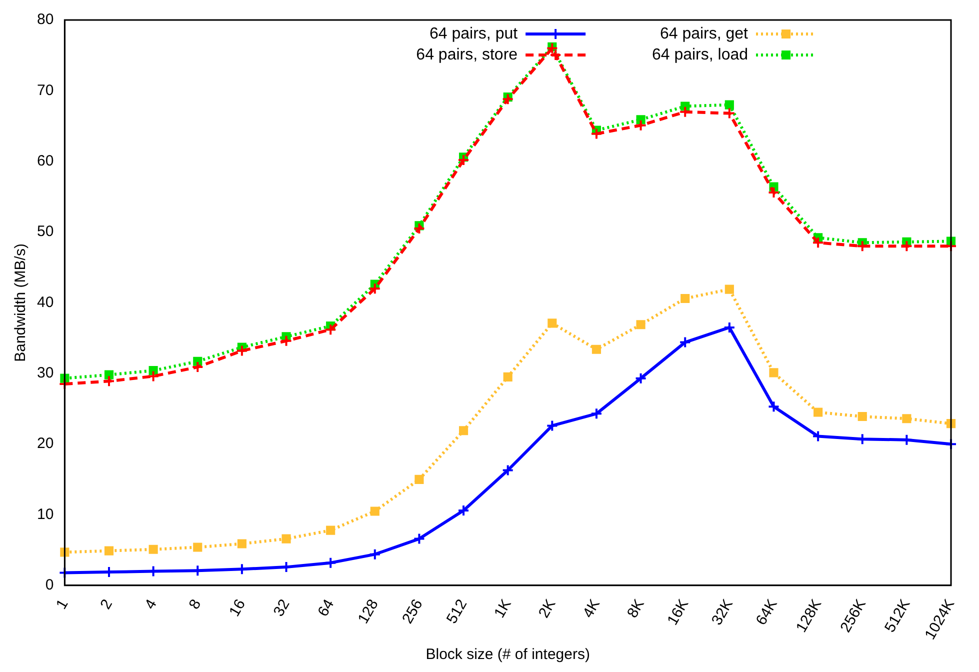  I want to click on legend-label: 64 pairs, put, so click(474, 33).